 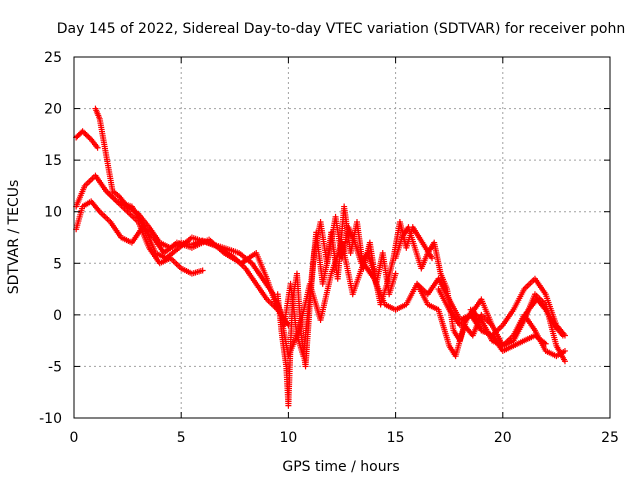 What do you see at coordinates (53, 110) in the screenshot?
I see `y-tick-label: 20` at bounding box center [53, 110].